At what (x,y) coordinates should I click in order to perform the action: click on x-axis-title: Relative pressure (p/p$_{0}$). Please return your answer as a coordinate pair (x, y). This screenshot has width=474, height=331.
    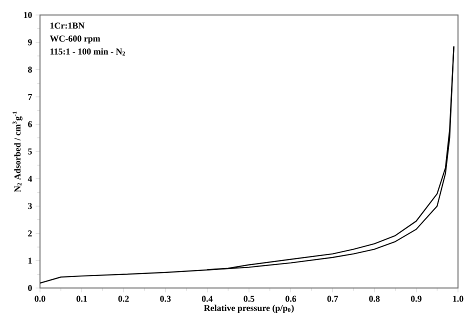
    Looking at the image, I should click on (249, 308).